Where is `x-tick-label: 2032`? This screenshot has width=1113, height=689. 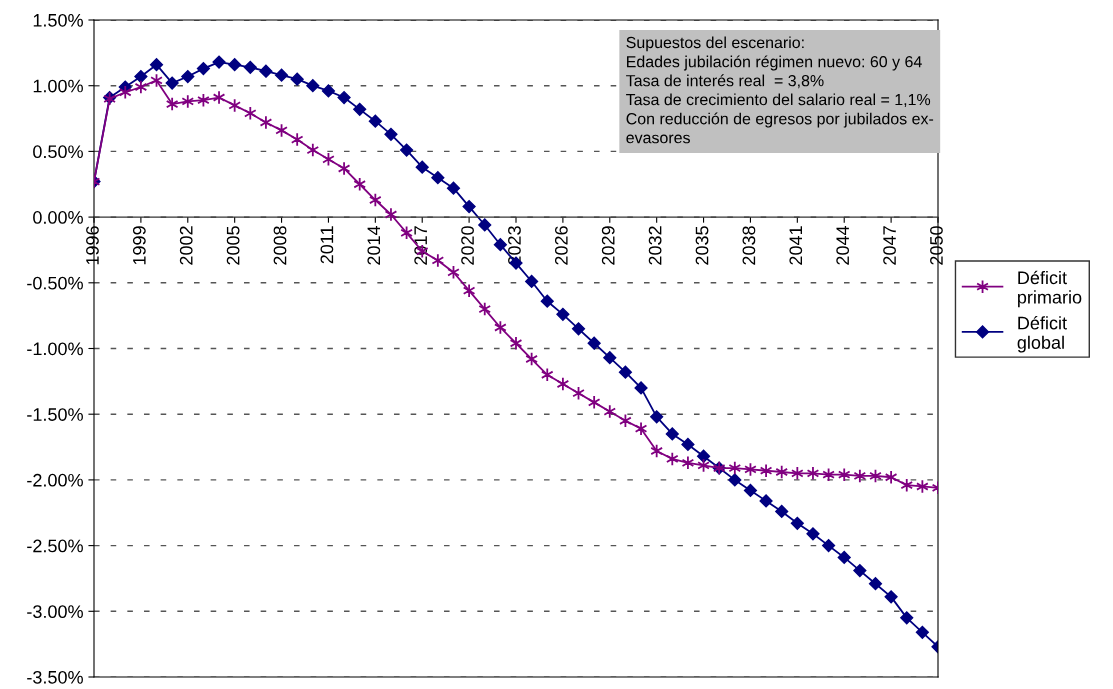
x-tick-label: 2032 is located at coordinates (655, 245).